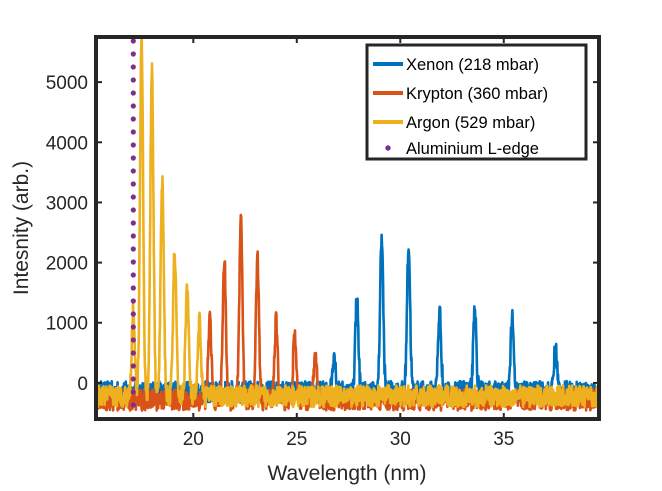 Image resolution: width=662 pixels, height=491 pixels. Describe the element at coordinates (67, 83) in the screenshot. I see `y-tick-label: 5000` at that location.